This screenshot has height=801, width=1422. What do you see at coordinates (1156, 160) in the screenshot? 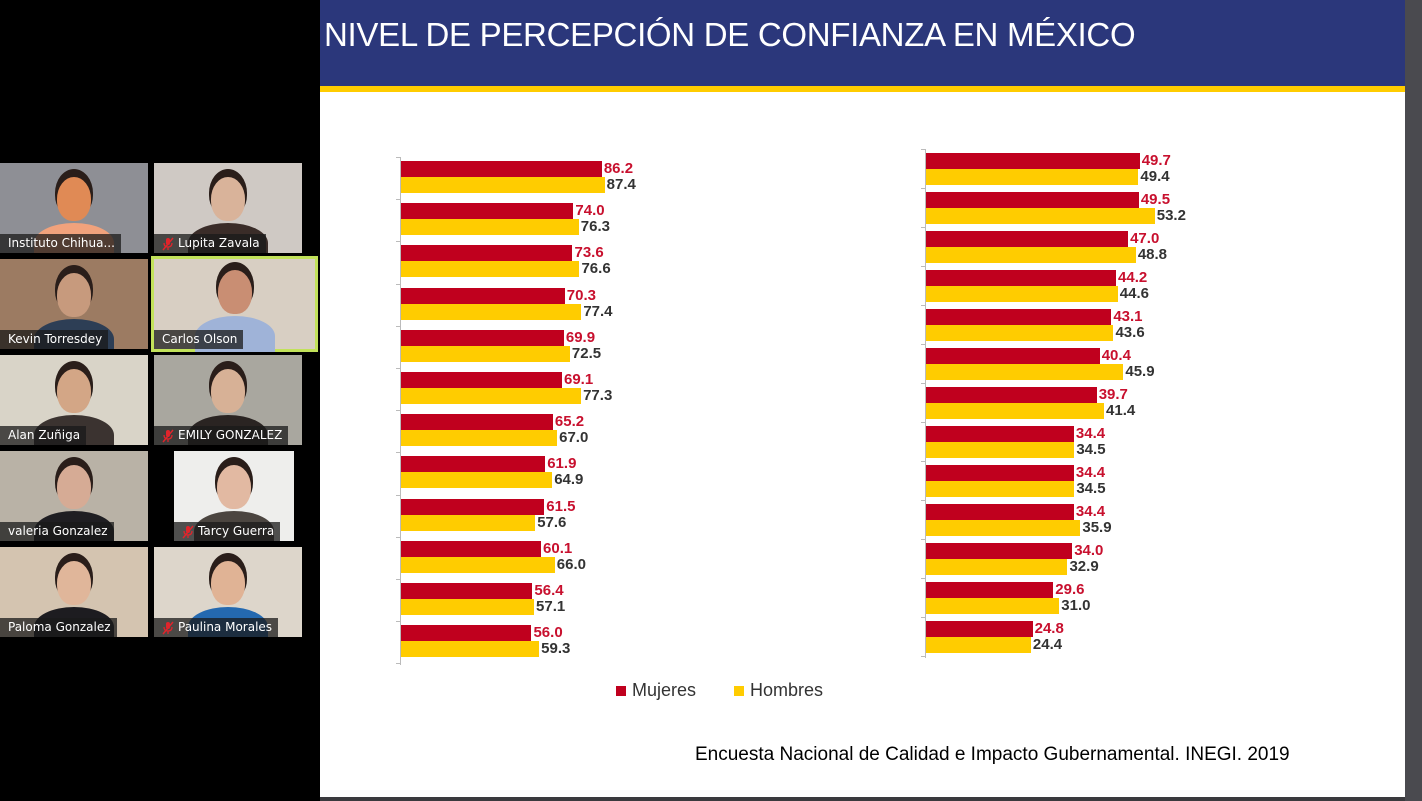
I see `data-label-mujeres: 49.7` at bounding box center [1156, 160].